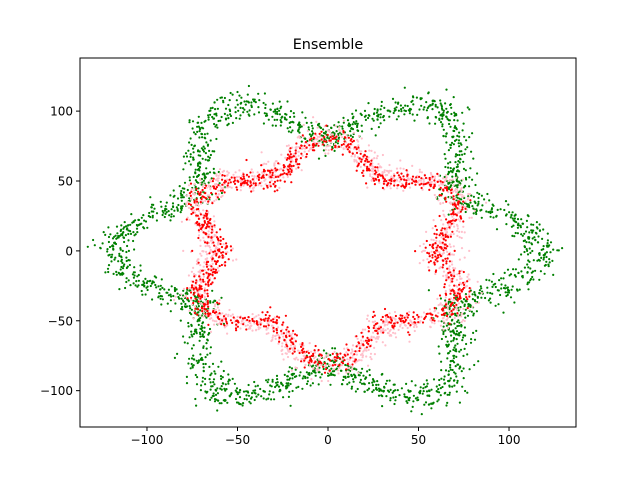 Image resolution: width=640 pixels, height=480 pixels. What do you see at coordinates (418, 440) in the screenshot?
I see `x-tick-label: 50` at bounding box center [418, 440].